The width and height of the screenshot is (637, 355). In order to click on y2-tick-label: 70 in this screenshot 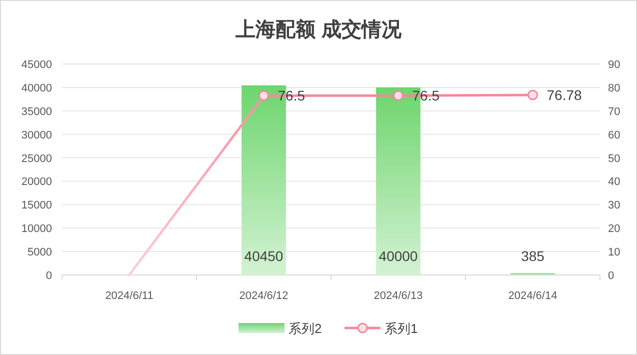, I will do `click(614, 112)`.